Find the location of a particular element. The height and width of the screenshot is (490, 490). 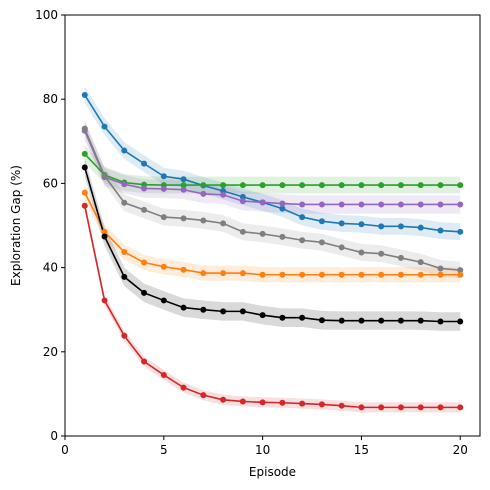

series-1-line is located at coordinates (272, 169).